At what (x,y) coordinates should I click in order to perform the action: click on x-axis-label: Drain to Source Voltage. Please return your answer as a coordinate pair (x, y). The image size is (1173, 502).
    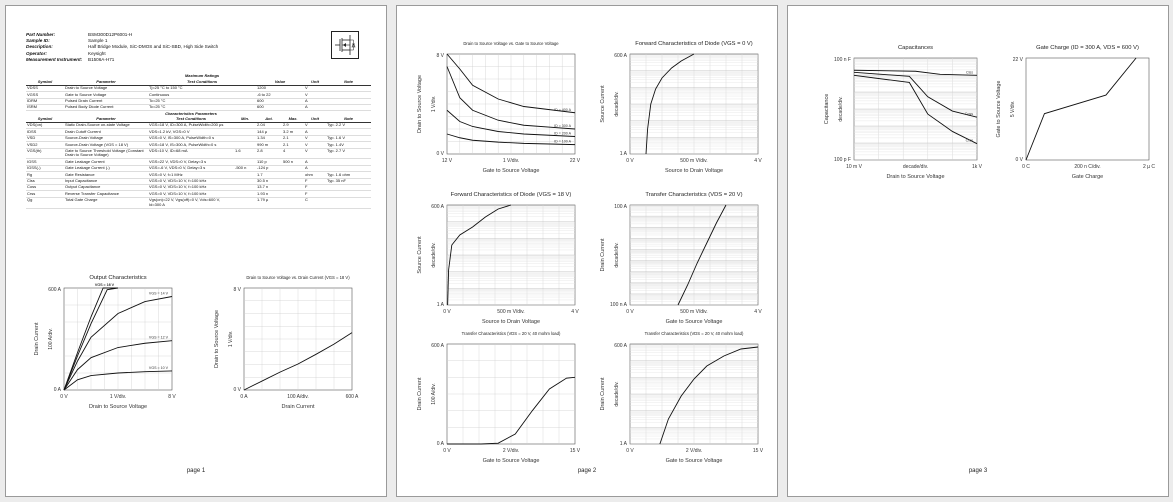
    Looking at the image, I should click on (118, 407).